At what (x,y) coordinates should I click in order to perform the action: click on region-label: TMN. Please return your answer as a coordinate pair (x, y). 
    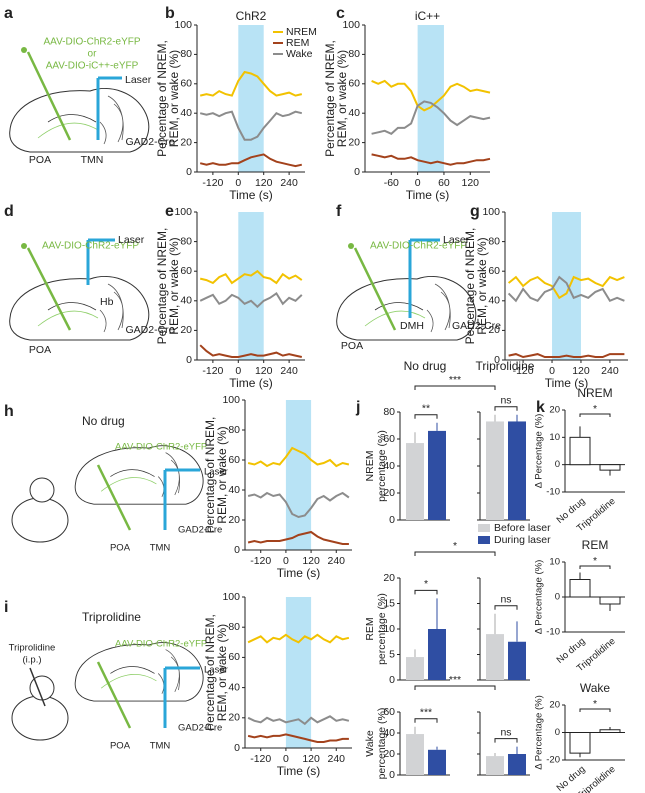
    Looking at the image, I should click on (160, 746).